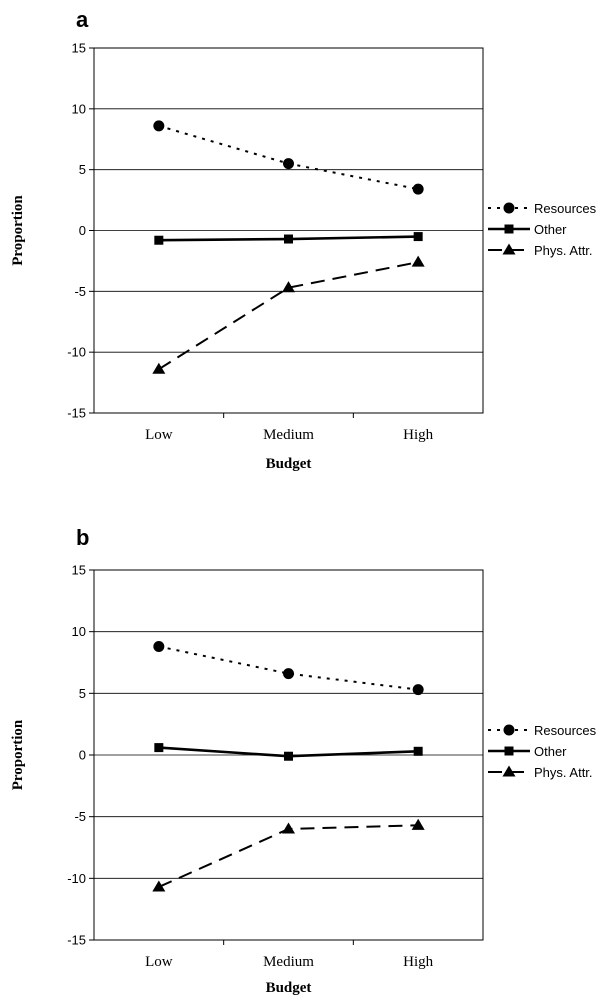  I want to click on panel-label: b, so click(82, 537).